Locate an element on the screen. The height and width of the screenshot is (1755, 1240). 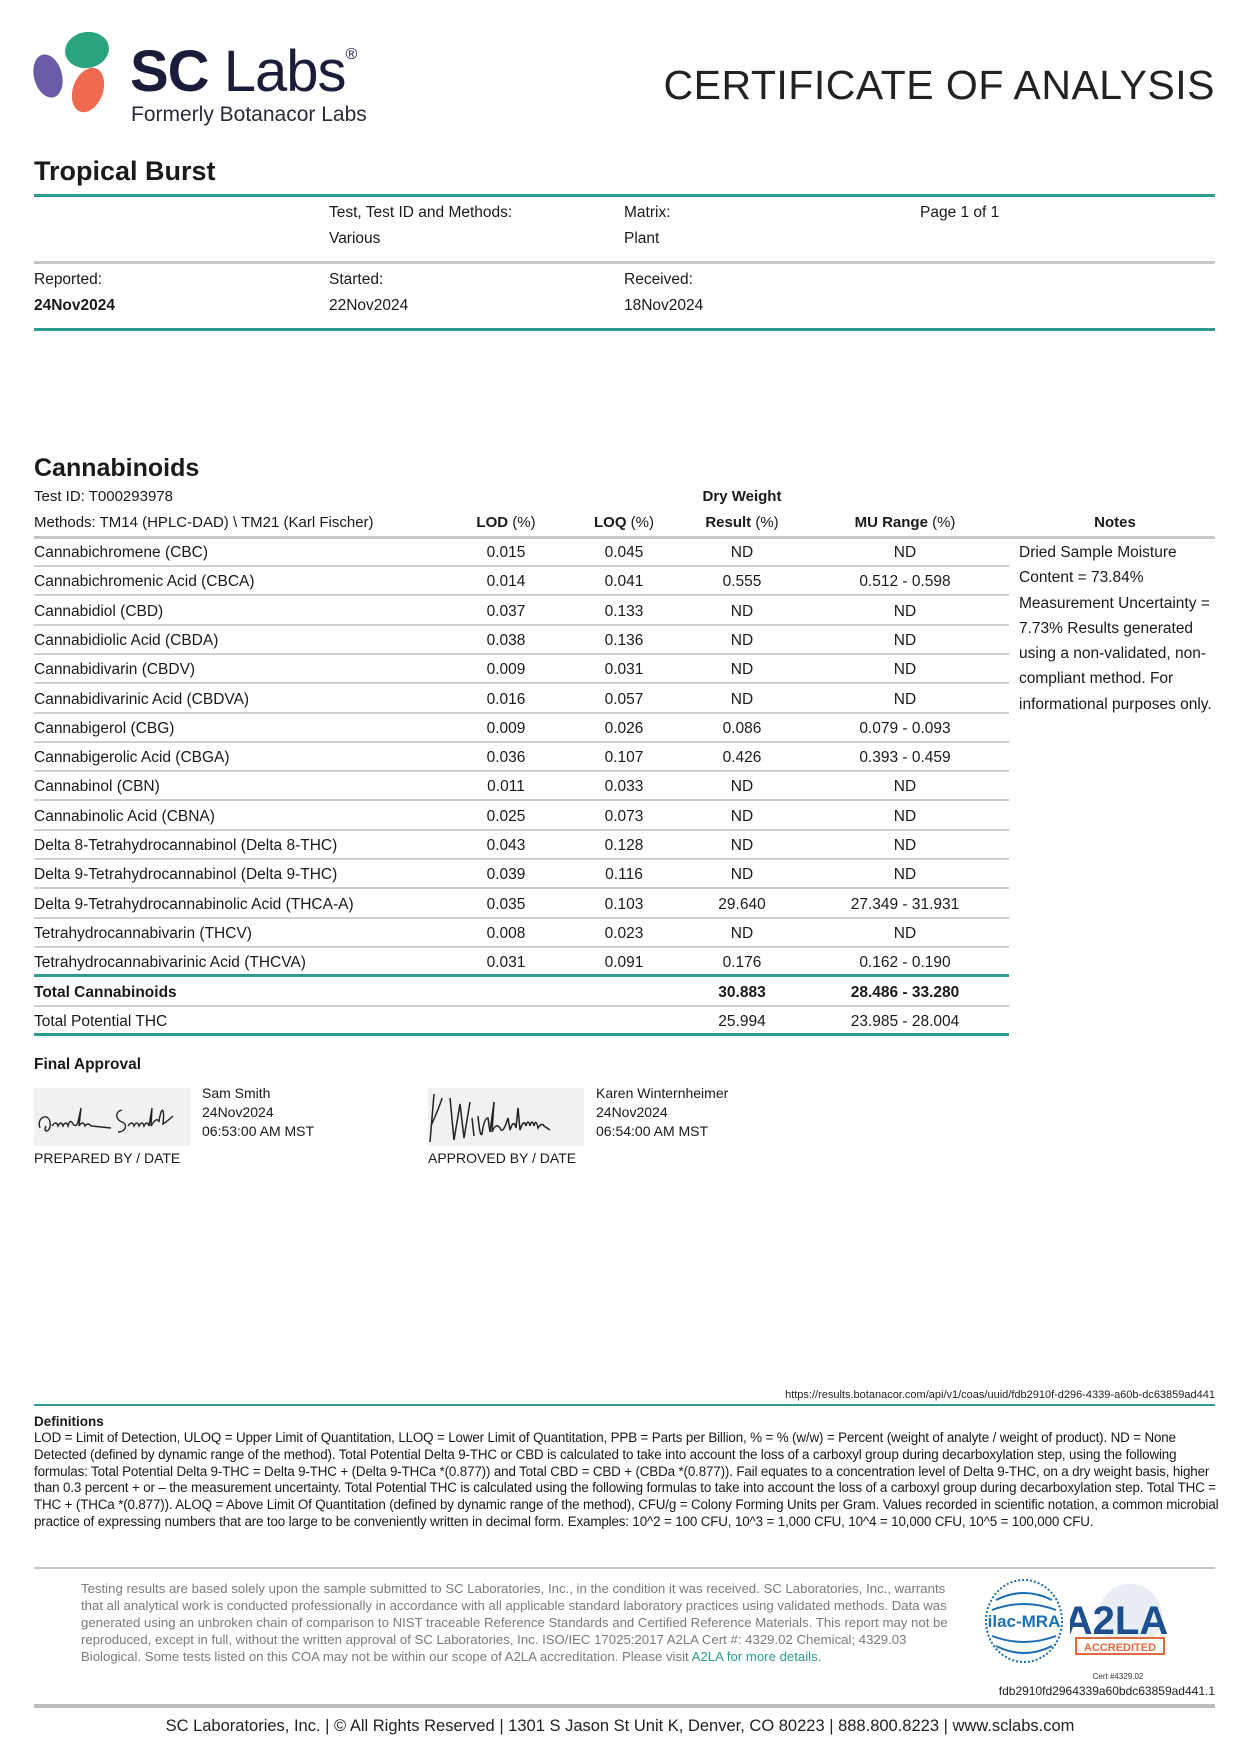
document-hash: fdb2910fd2964339a60bdc63859ad441.1 is located at coordinates (1106, 1691).